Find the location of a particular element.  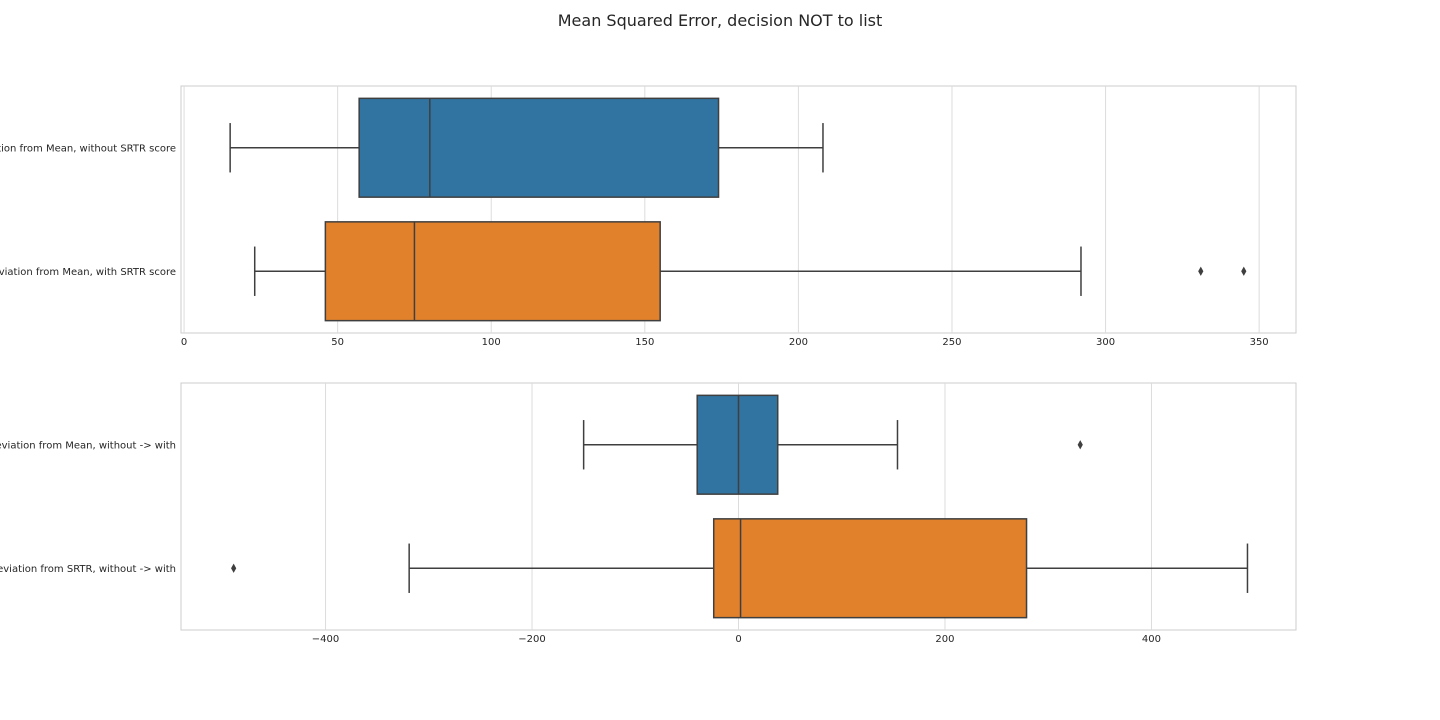

x-tick-label: 300 is located at coordinates (1105, 342).